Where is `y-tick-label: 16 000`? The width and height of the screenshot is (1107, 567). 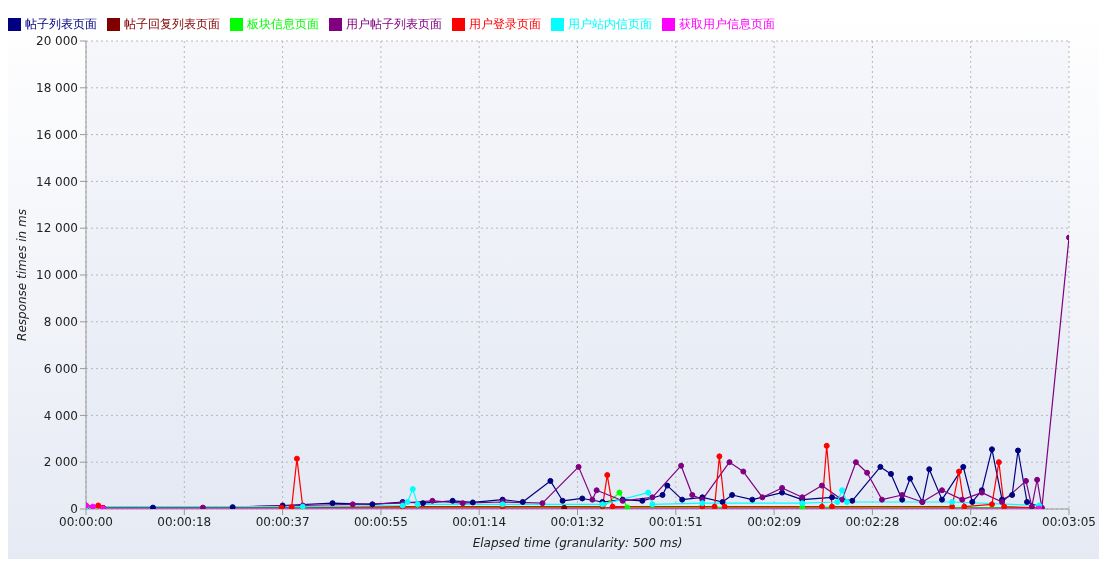 y-tick-label: 16 000 is located at coordinates (57, 134).